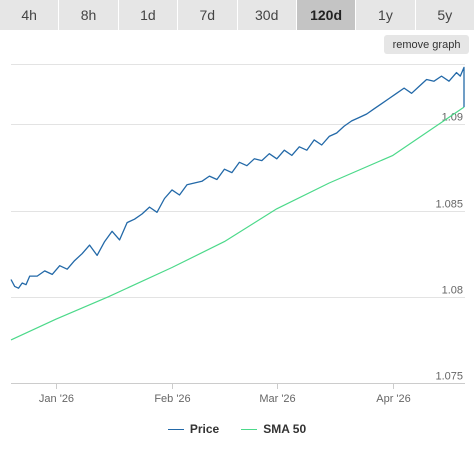 Image resolution: width=474 pixels, height=455 pixels. I want to click on x-tick-label: Feb '26, so click(172, 399).